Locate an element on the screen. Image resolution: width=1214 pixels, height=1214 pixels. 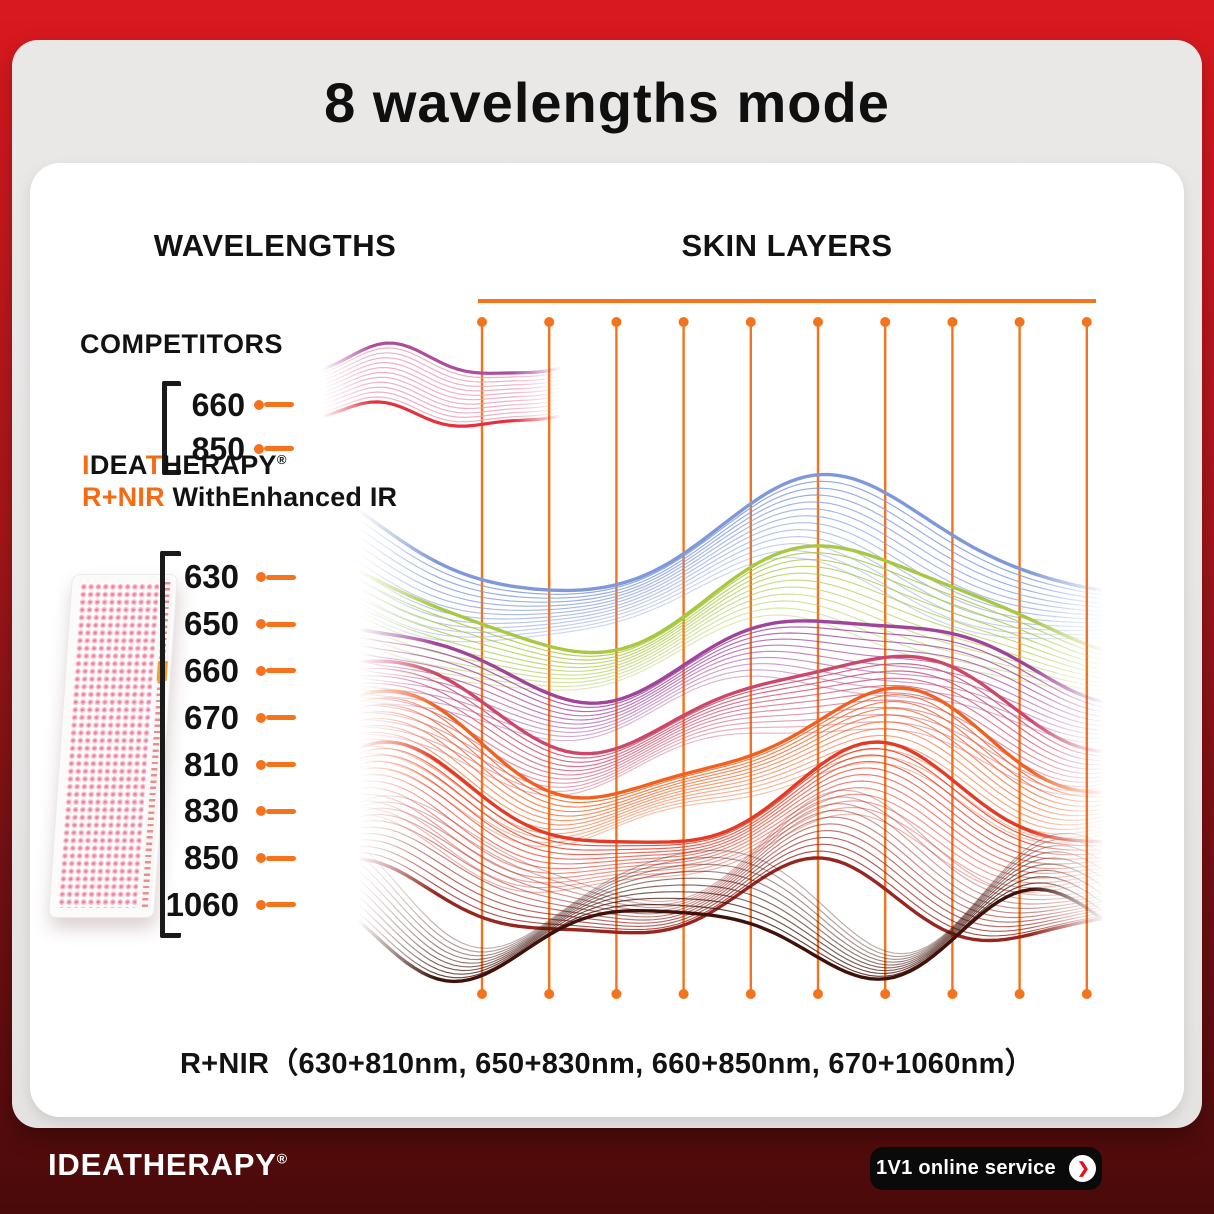
competitors-bracket is located at coordinates (171, 428).